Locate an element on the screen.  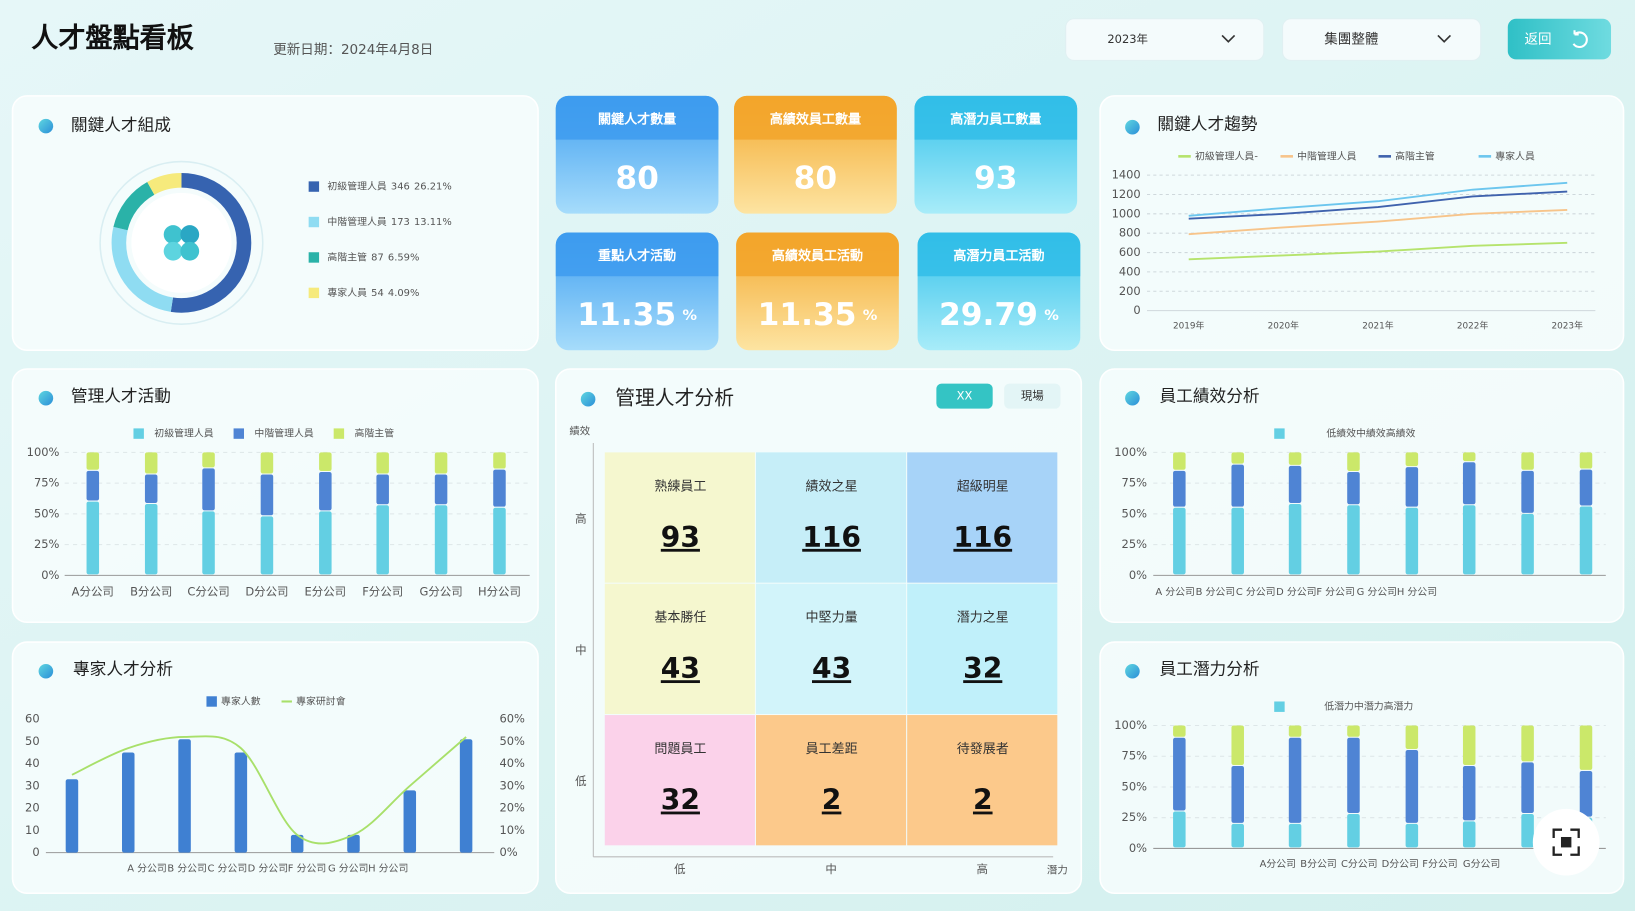
y-tick-label: 800 is located at coordinates (1130, 233).